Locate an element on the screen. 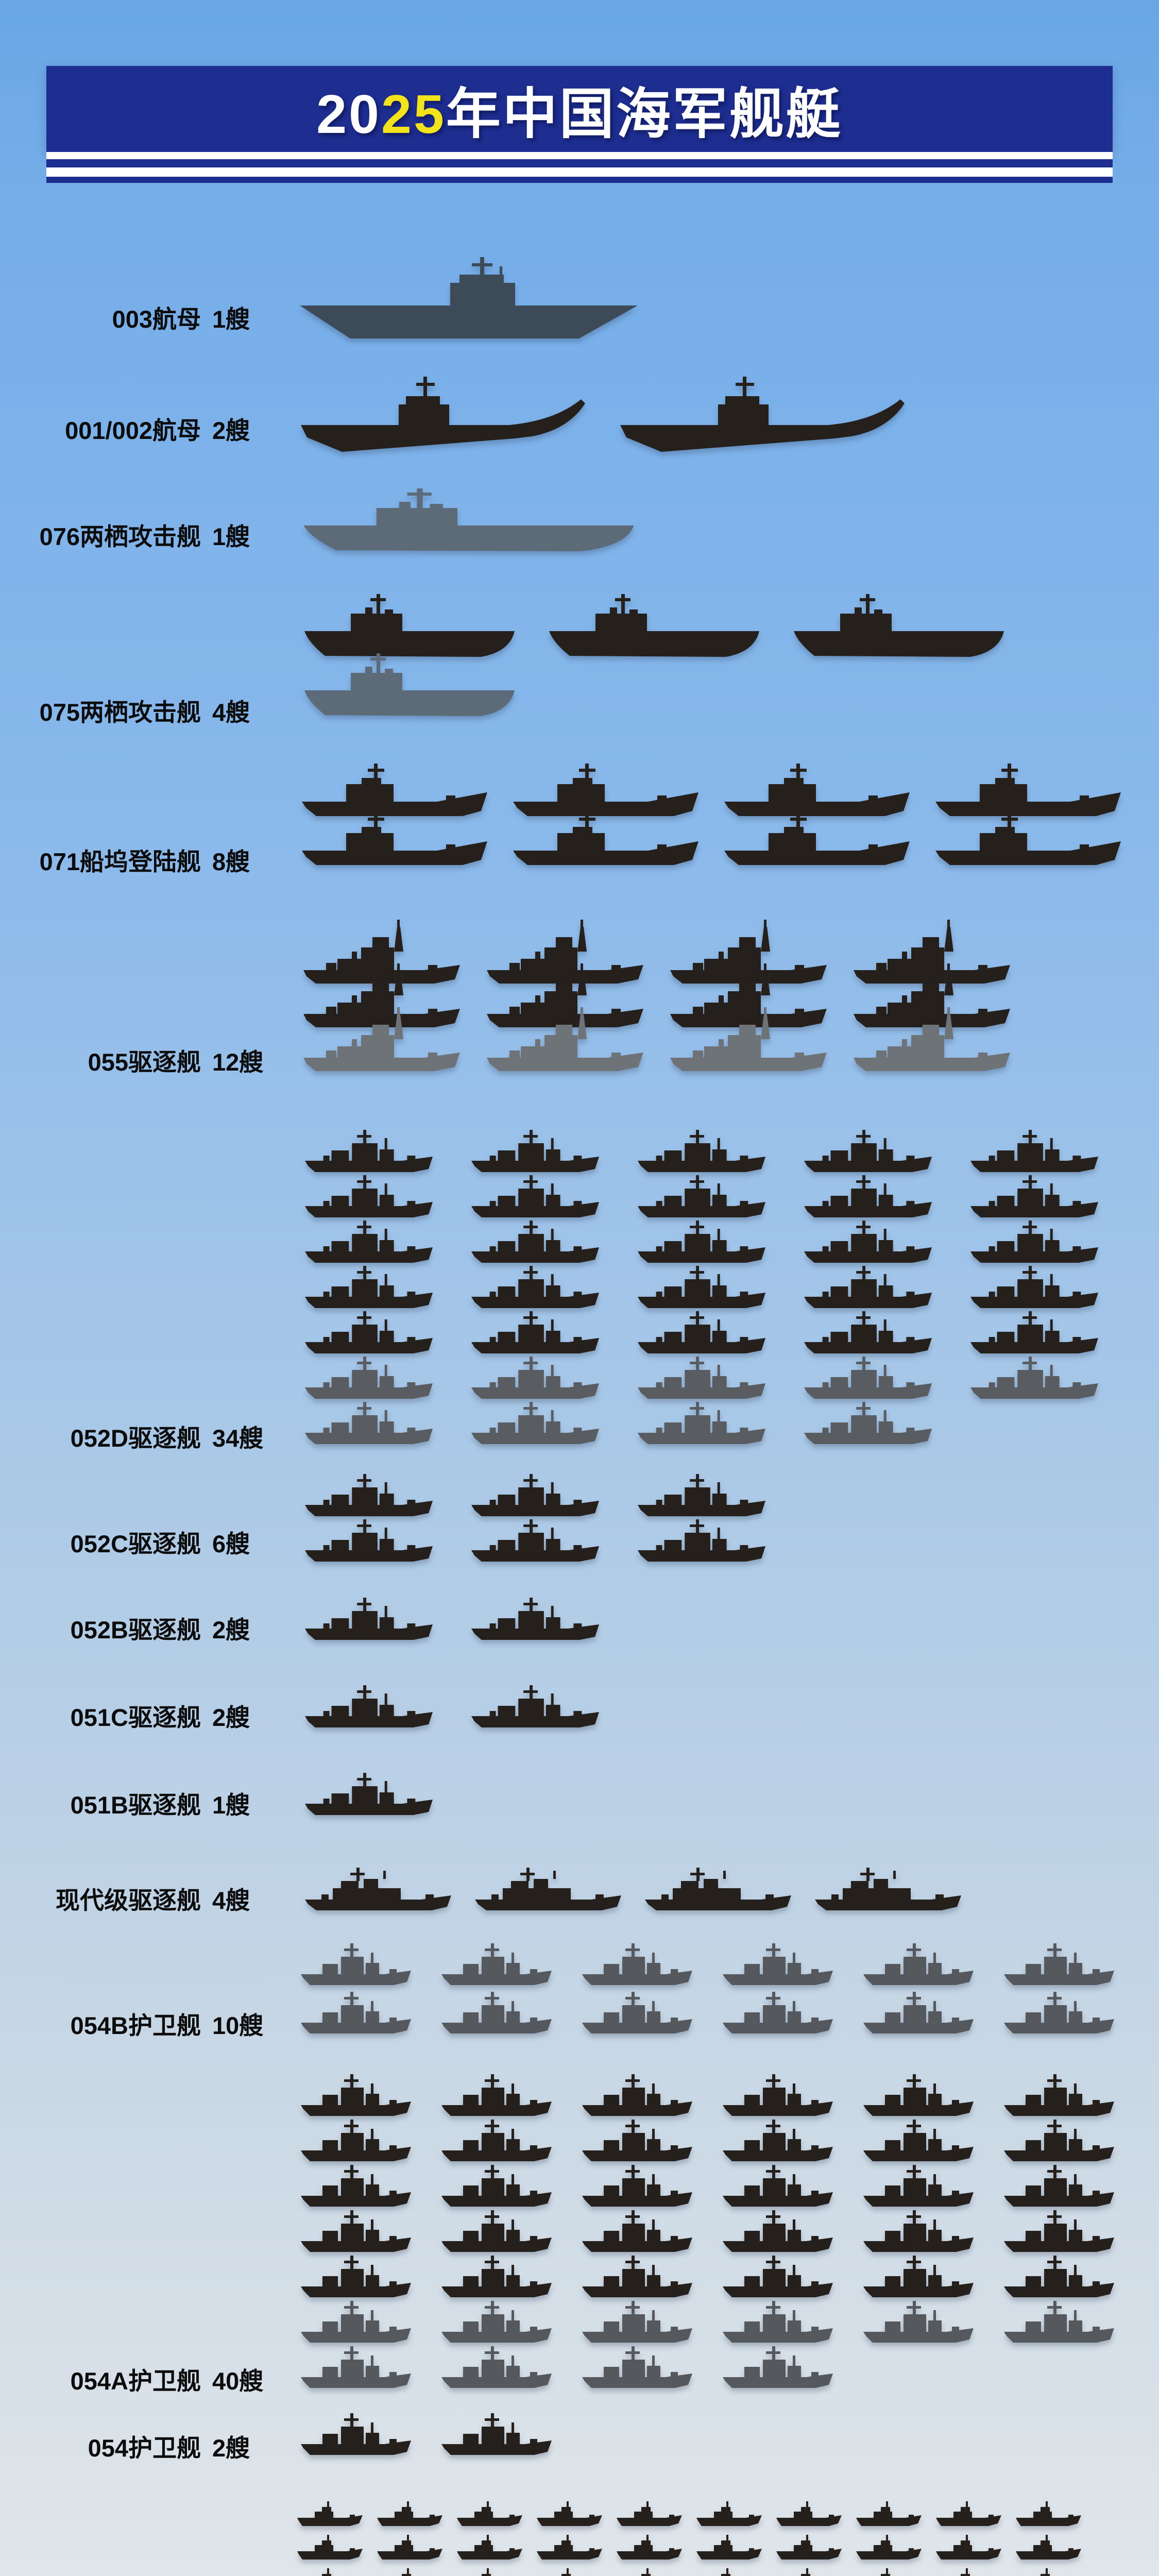 The width and height of the screenshot is (1159, 2576). page-title: 2025年中国海军舰艇 is located at coordinates (579, 114).